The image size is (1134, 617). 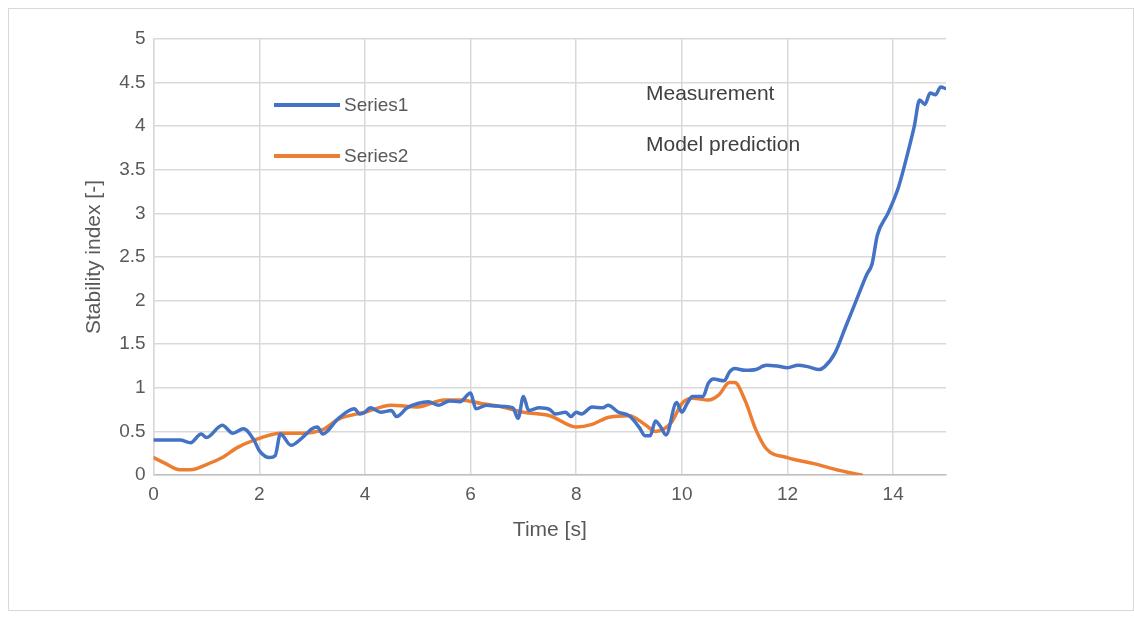 What do you see at coordinates (893, 493) in the screenshot?
I see `x-tick-label: 14` at bounding box center [893, 493].